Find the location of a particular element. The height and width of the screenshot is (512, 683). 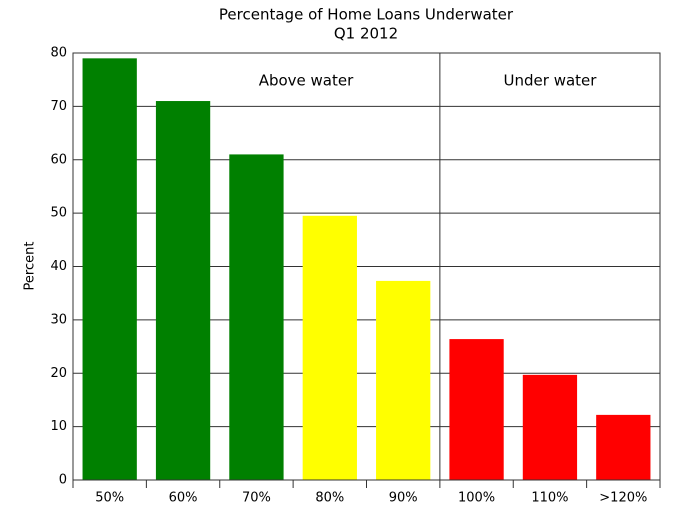

y-axis-label: Percent is located at coordinates (30, 266).